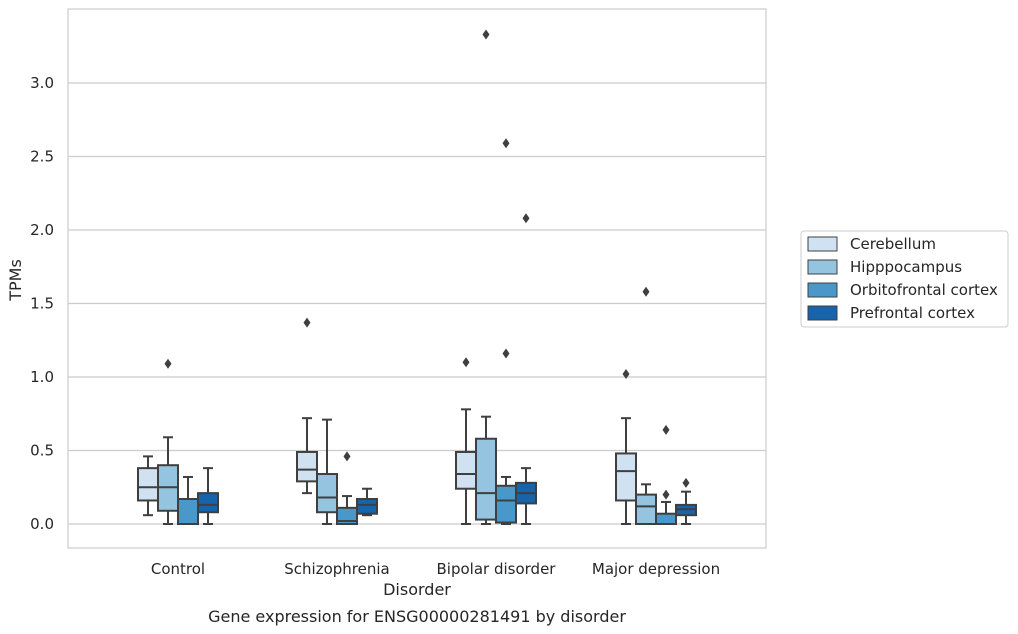  I want to click on x-tick-label: Major depression, so click(656, 569).